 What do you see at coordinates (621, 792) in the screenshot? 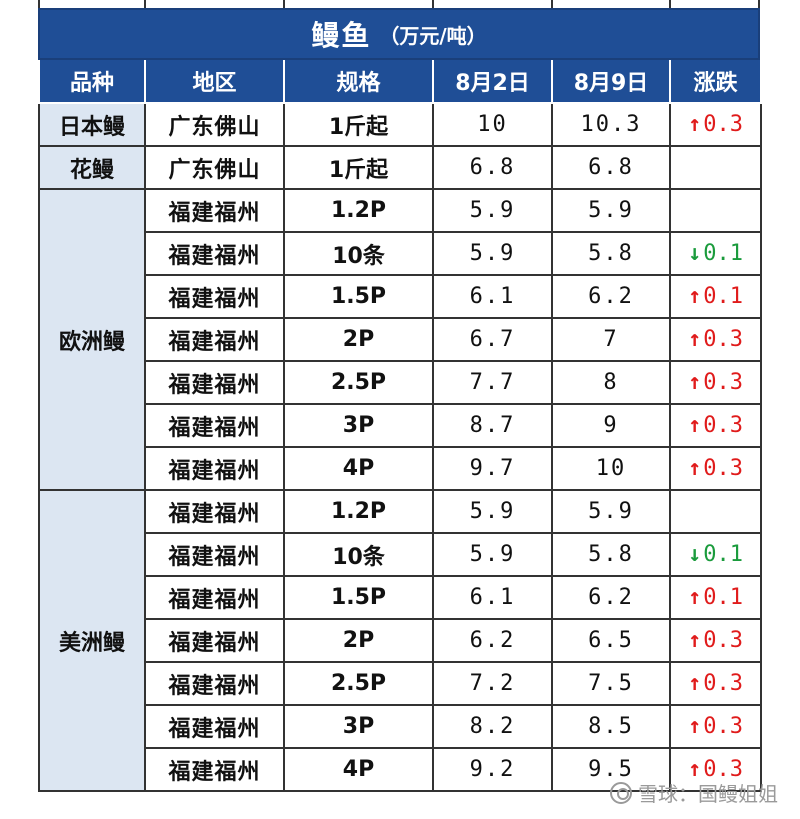
I see `xueqiu-logo-icon` at bounding box center [621, 792].